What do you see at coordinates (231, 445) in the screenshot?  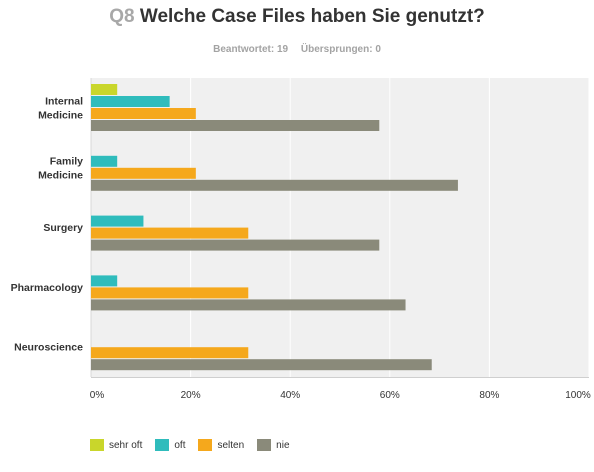 I see `legend-label: selten` at bounding box center [231, 445].